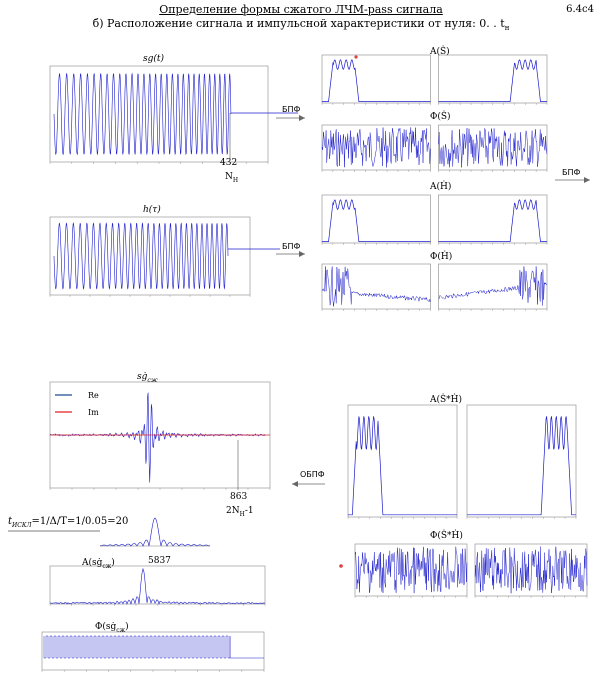 This screenshot has height=691, width=602. I want to click on sgcomp-title: sġсж, so click(147, 378).